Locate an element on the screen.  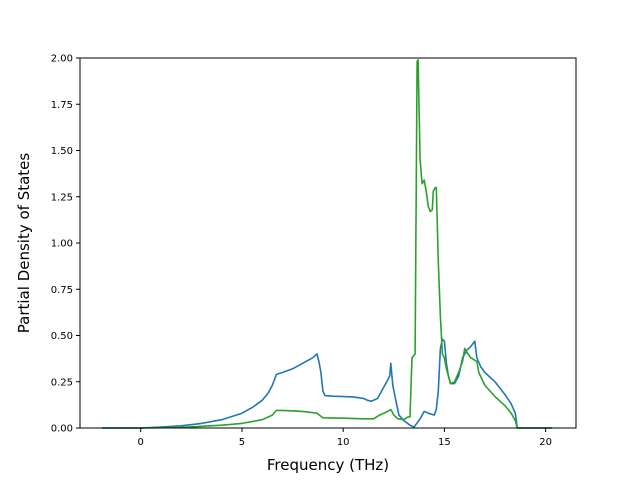
x-axis-ticks: 0 5 10 15 20 is located at coordinates (345, 438).